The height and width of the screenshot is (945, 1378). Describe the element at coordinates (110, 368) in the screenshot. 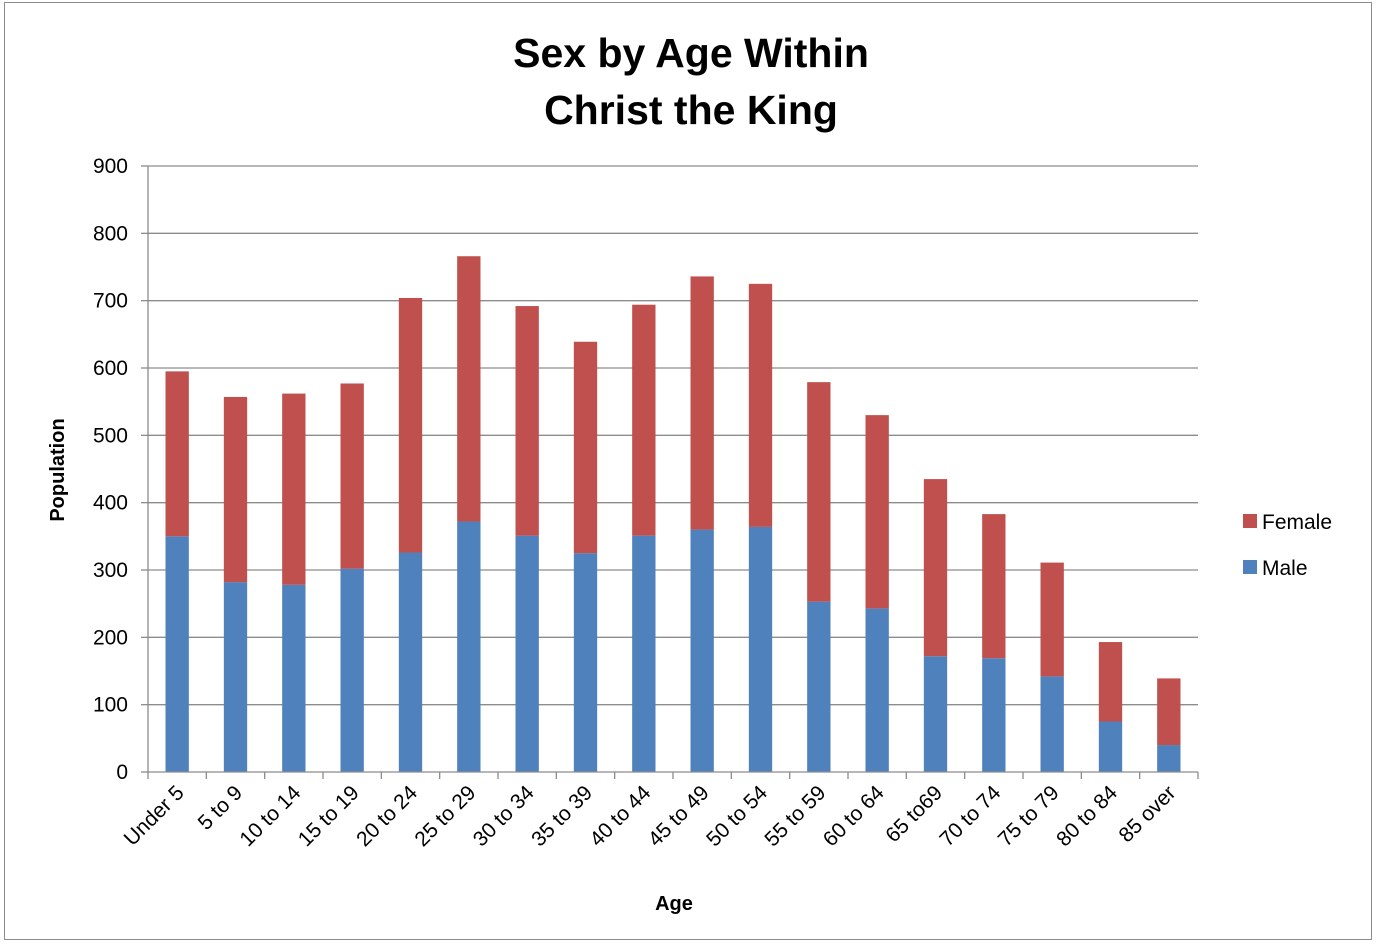

I see `y-tick-label: 600` at that location.